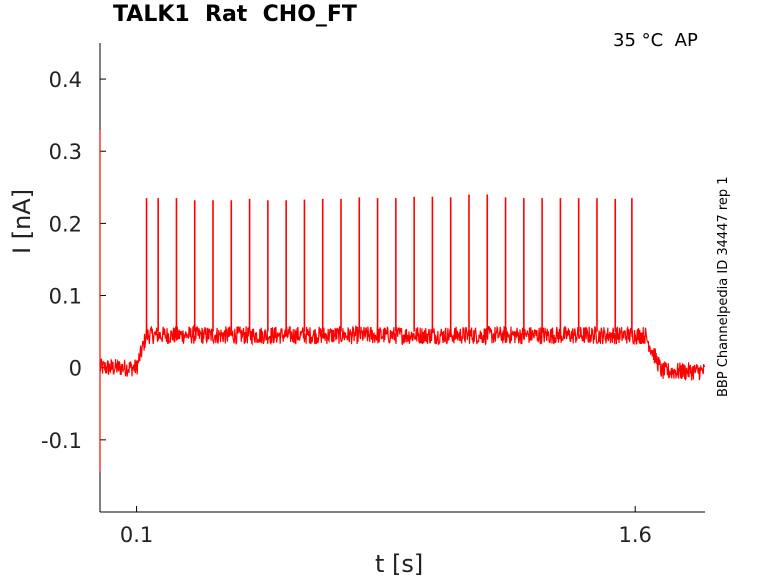 The height and width of the screenshot is (583, 778). Describe the element at coordinates (399, 564) in the screenshot. I see `x-axis-label: t [s]` at that location.